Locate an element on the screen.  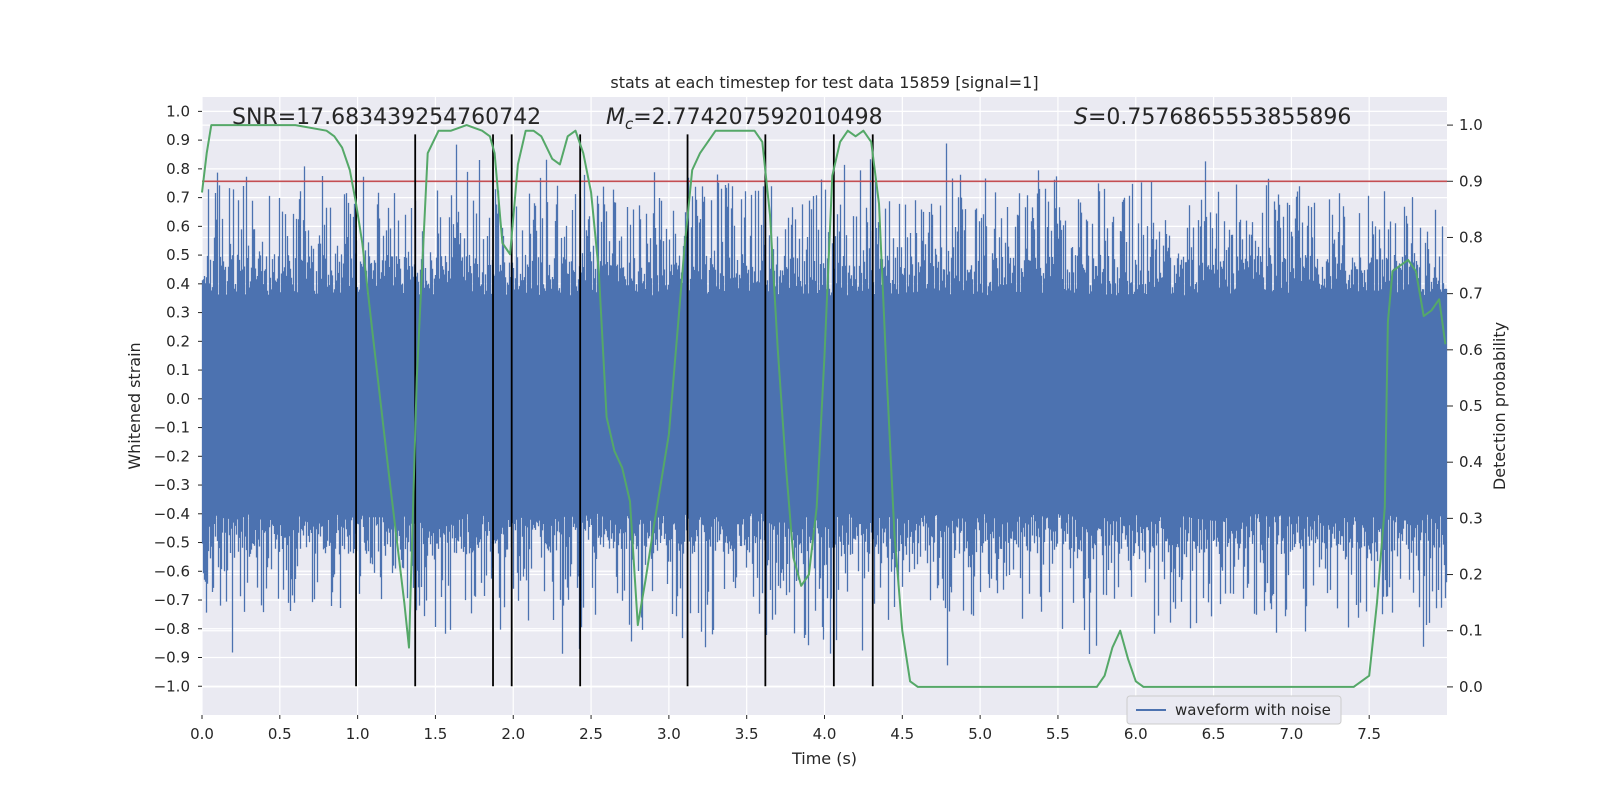
left-tick-label: −0.6 is located at coordinates (172, 571).